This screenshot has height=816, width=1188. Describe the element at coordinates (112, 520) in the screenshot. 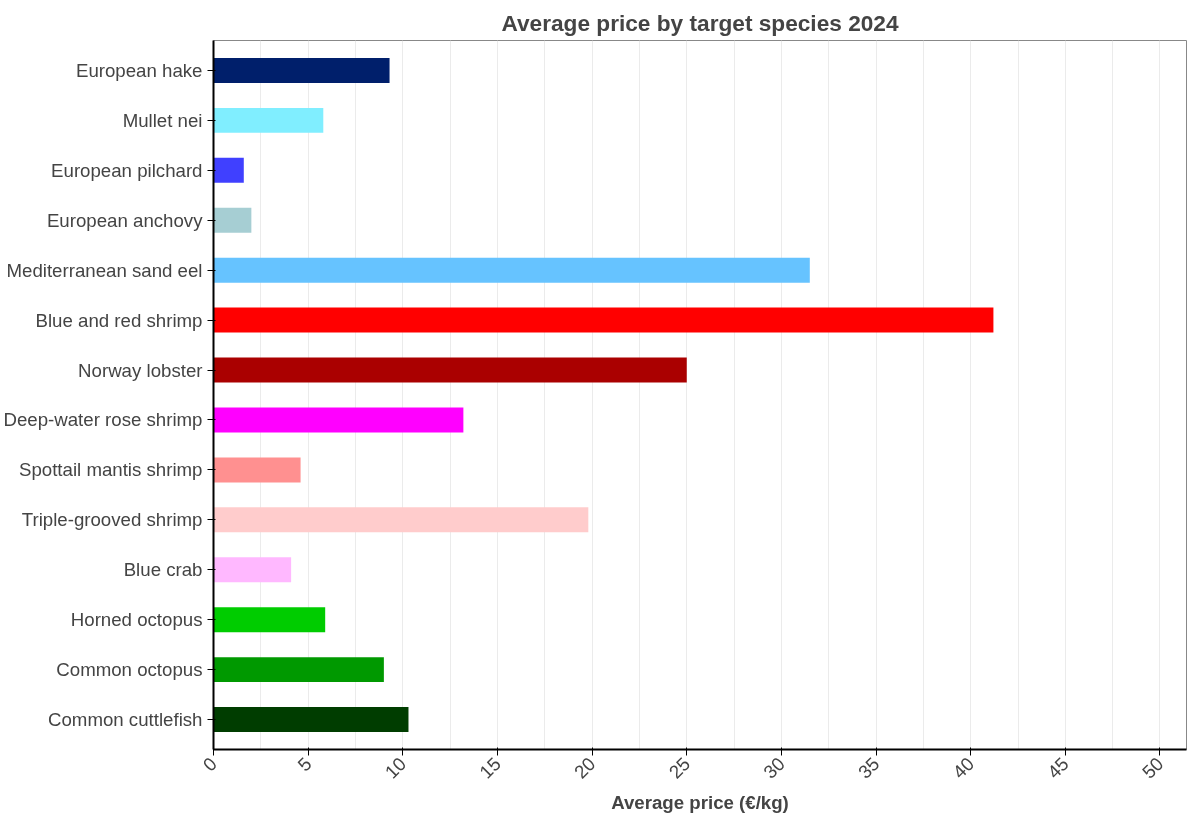

I see `y-tick-label: Triple-grooved shrimp` at that location.